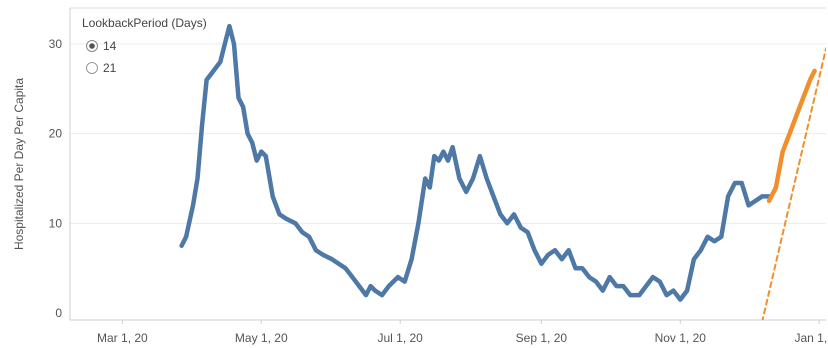  What do you see at coordinates (681, 338) in the screenshot?
I see `x-tick-label-4: Nov 1, 20` at bounding box center [681, 338].